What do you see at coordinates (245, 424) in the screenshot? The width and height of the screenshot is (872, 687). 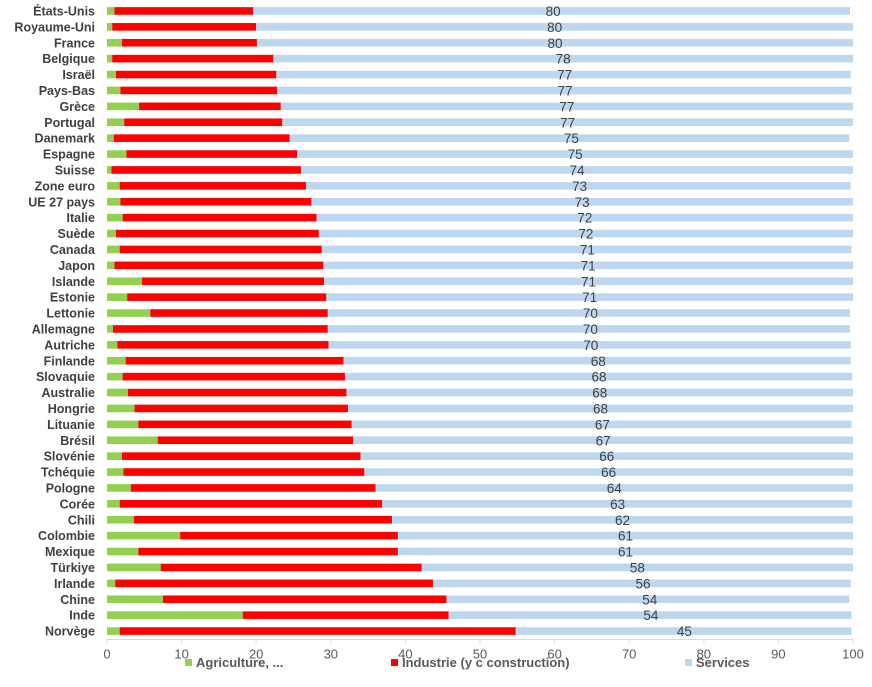 I see `bar-lituanie-industry` at bounding box center [245, 424].